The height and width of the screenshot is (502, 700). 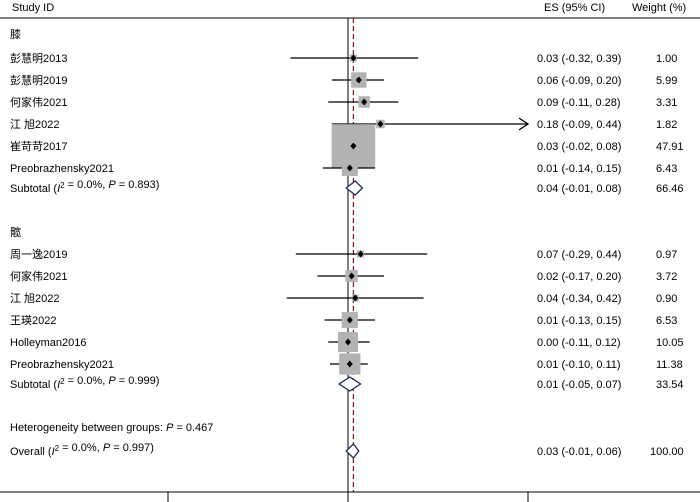 I want to click on es-ci-text: 0.03 (-0.02, 0.08), so click(x=579, y=147).